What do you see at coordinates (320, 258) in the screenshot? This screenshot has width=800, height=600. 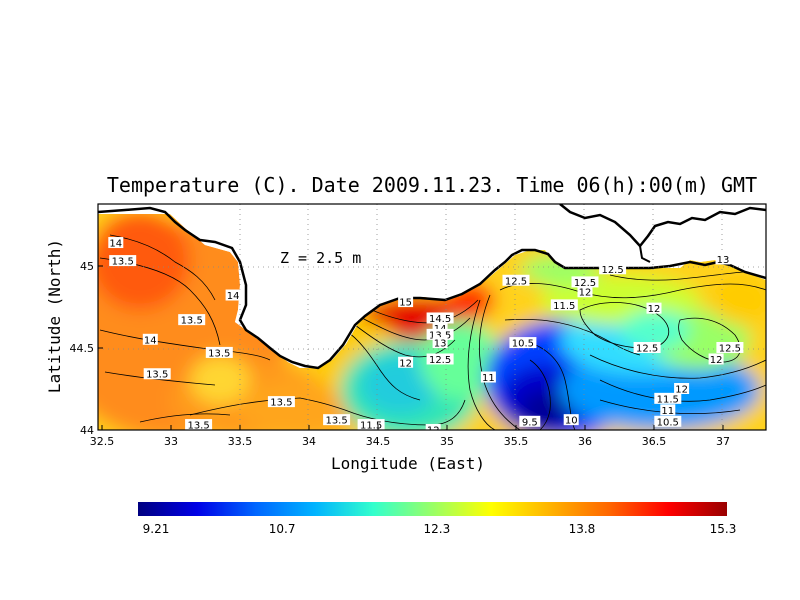 I see `depth-label: Z = 2.5 m` at bounding box center [320, 258].